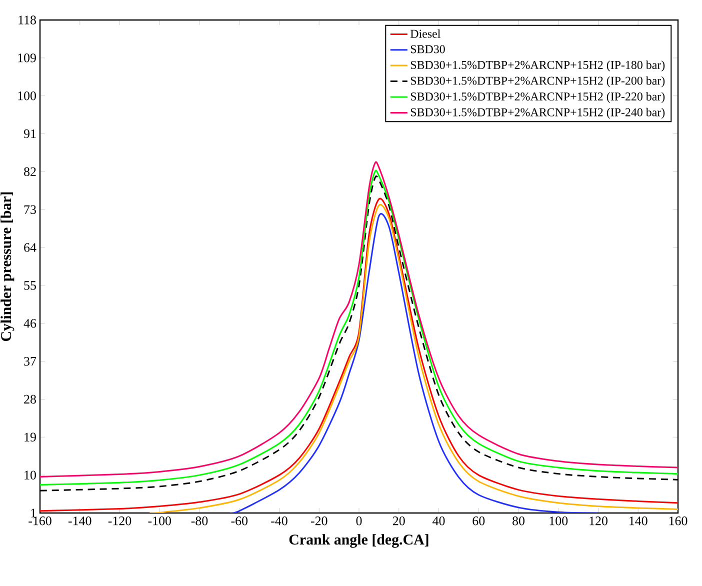 Image resolution: width=702 pixels, height=586 pixels. What do you see at coordinates (27, 58) in the screenshot?
I see `y-tick-label: 109` at bounding box center [27, 58].